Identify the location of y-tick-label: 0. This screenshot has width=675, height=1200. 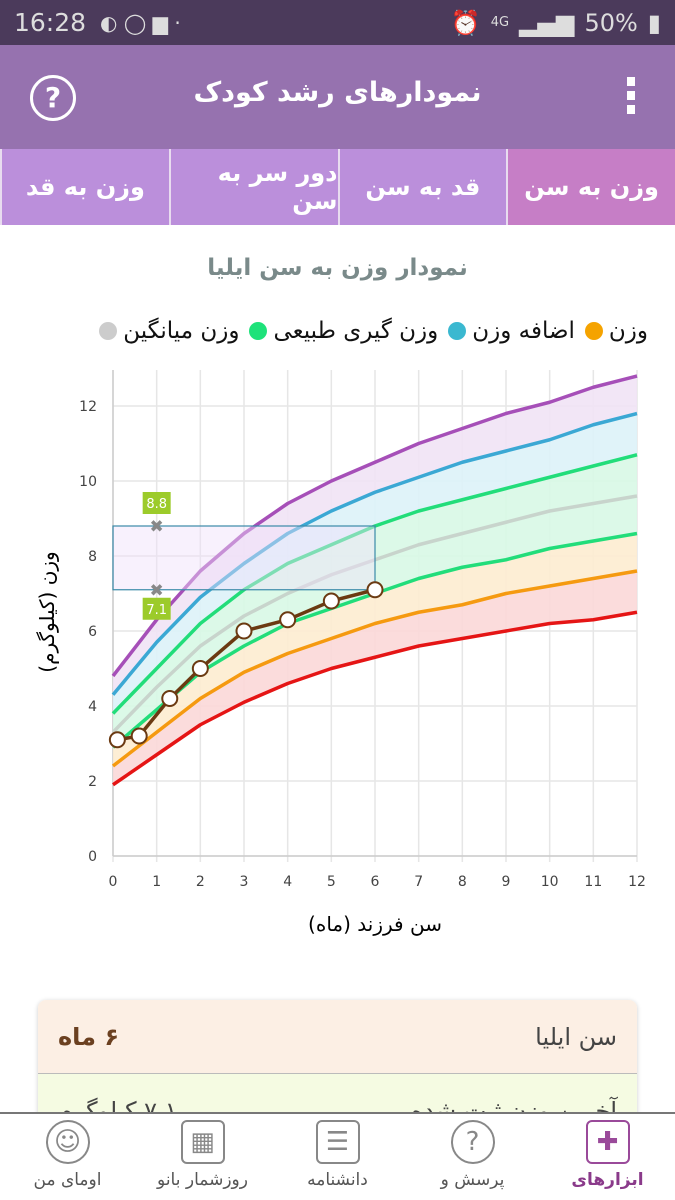
(92, 857).